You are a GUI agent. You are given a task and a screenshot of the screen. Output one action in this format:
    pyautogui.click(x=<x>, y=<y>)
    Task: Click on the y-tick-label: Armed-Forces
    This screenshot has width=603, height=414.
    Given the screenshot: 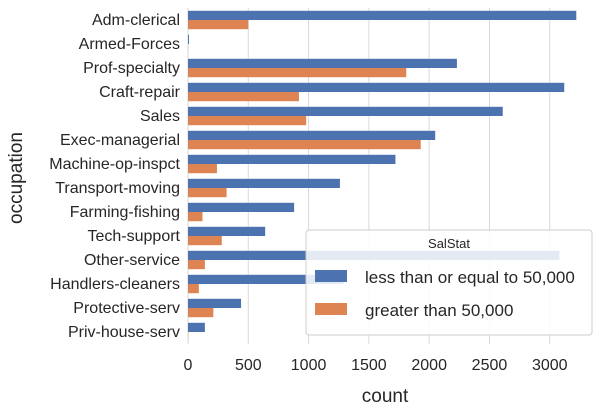 What is the action you would take?
    pyautogui.click(x=129, y=44)
    